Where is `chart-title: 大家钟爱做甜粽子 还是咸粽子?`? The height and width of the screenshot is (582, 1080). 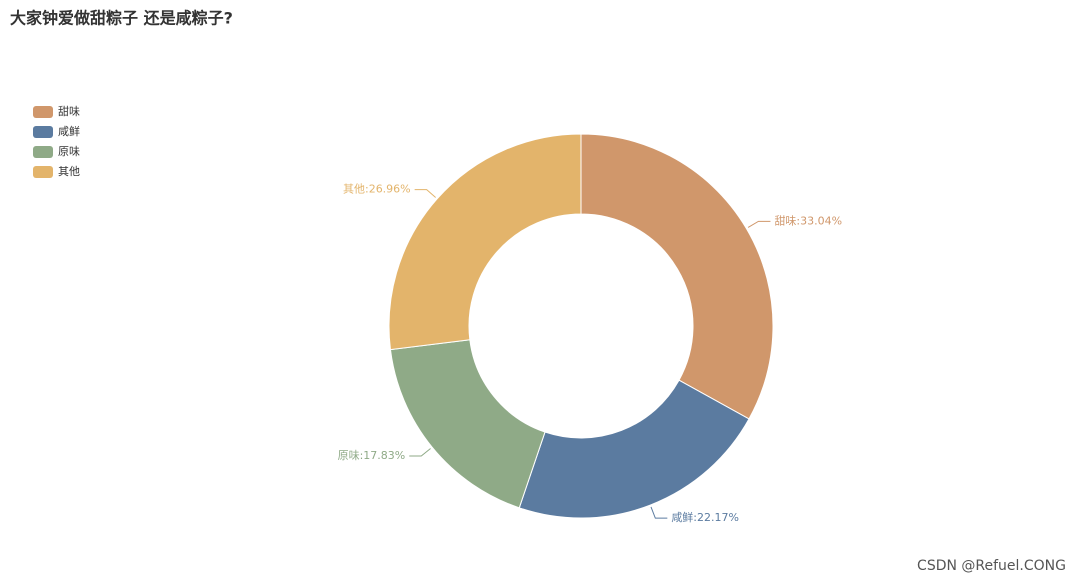 chart-title: 大家钟爱做甜粽子 还是咸粽子? is located at coordinates (121, 18).